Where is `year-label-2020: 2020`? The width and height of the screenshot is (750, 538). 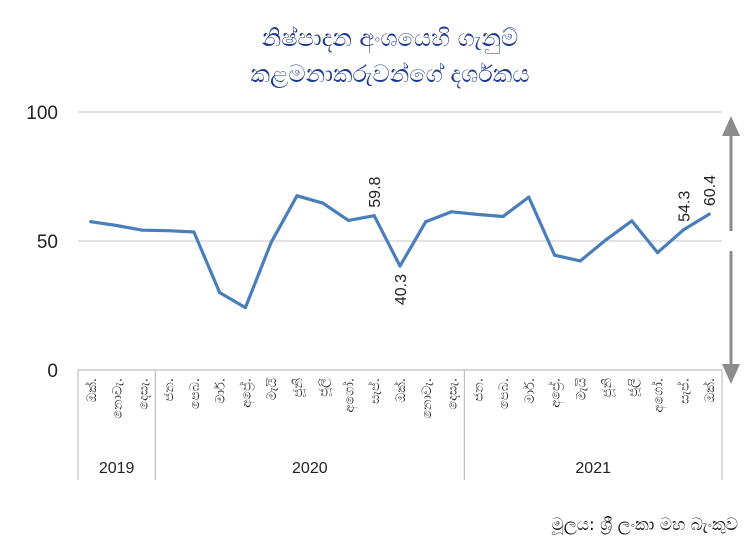 year-label-2020: 2020 is located at coordinates (310, 468).